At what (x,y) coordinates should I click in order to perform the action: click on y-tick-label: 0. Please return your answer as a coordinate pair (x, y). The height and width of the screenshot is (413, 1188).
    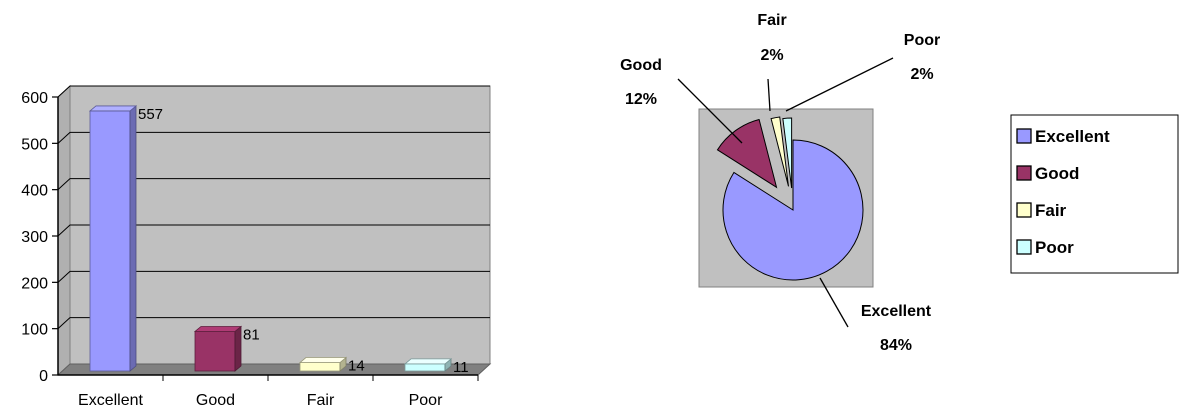
    Looking at the image, I should click on (43, 376).